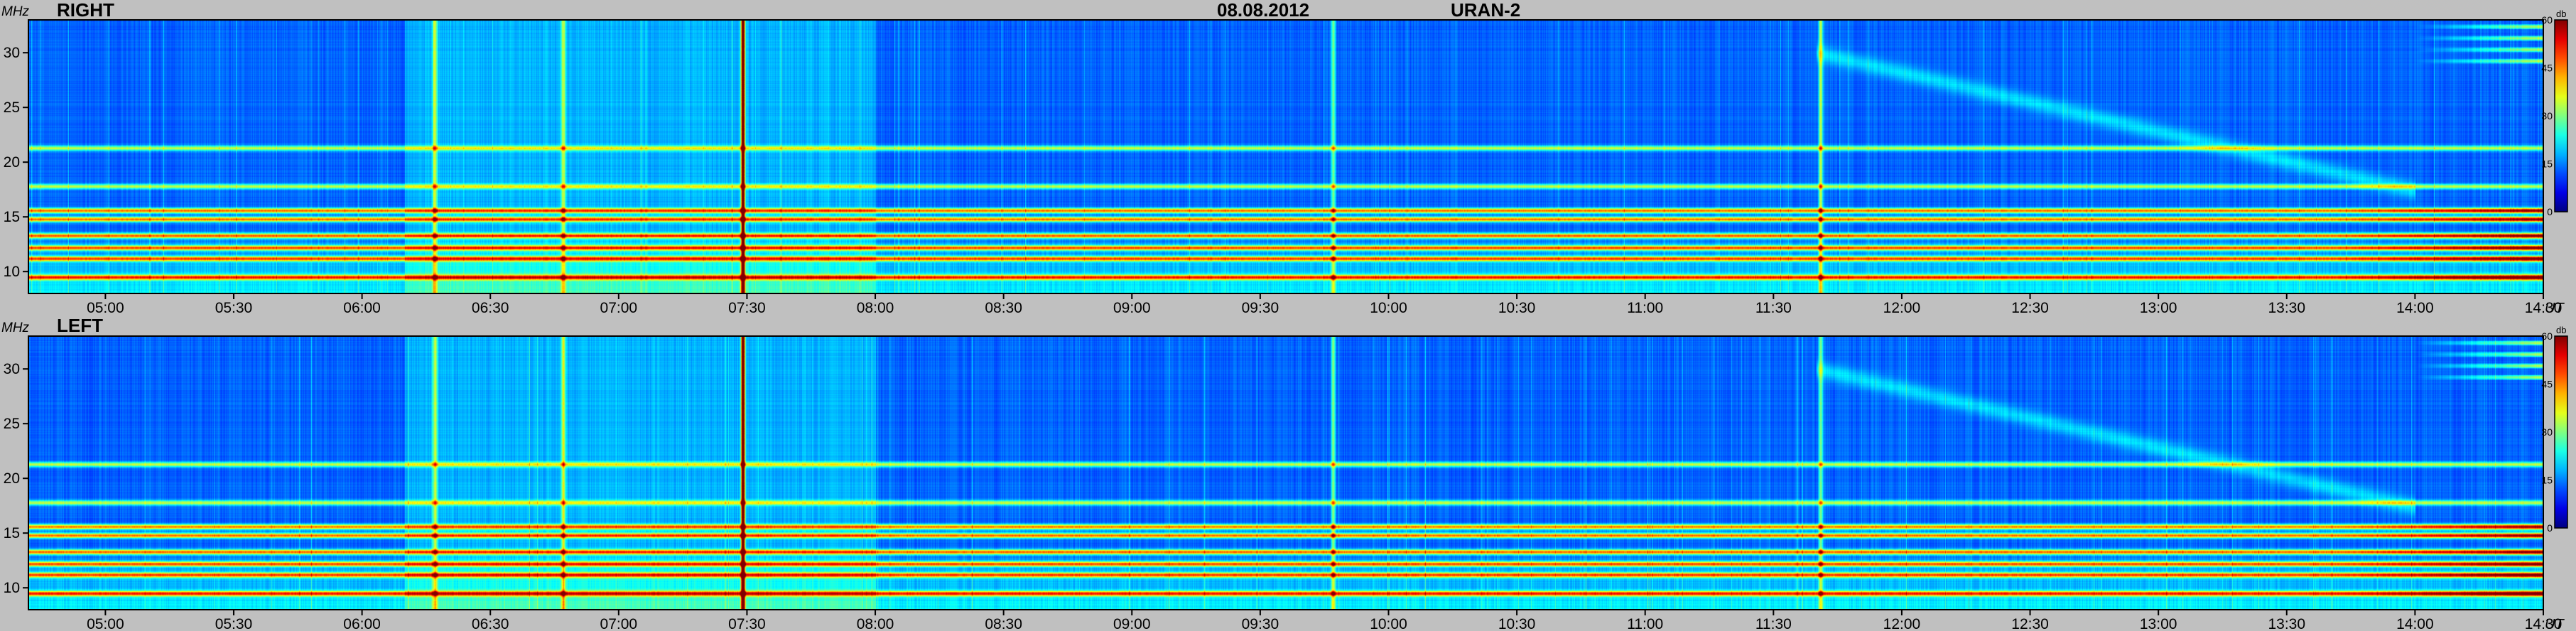 The width and height of the screenshot is (2576, 631). Describe the element at coordinates (15, 11) in the screenshot. I see `top-ylabel: MHz` at that location.